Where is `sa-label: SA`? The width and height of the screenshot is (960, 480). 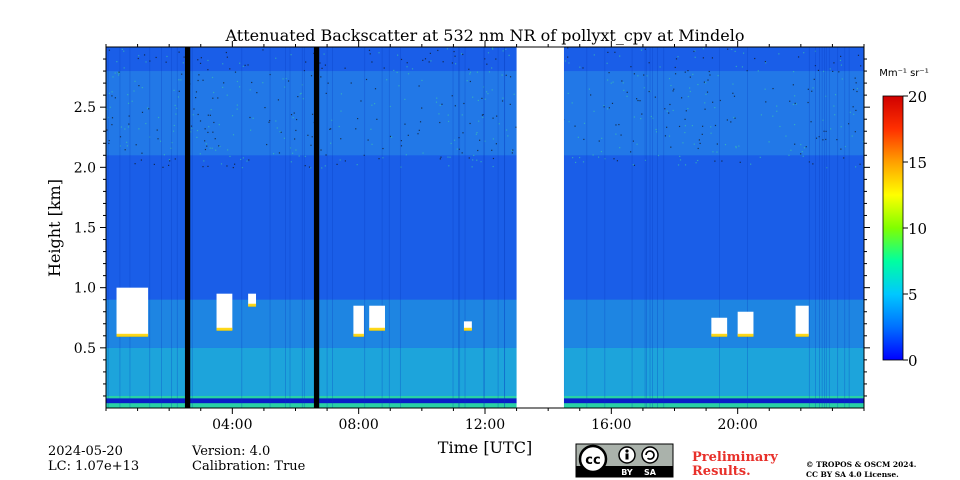
sa-label: SA is located at coordinates (650, 472).